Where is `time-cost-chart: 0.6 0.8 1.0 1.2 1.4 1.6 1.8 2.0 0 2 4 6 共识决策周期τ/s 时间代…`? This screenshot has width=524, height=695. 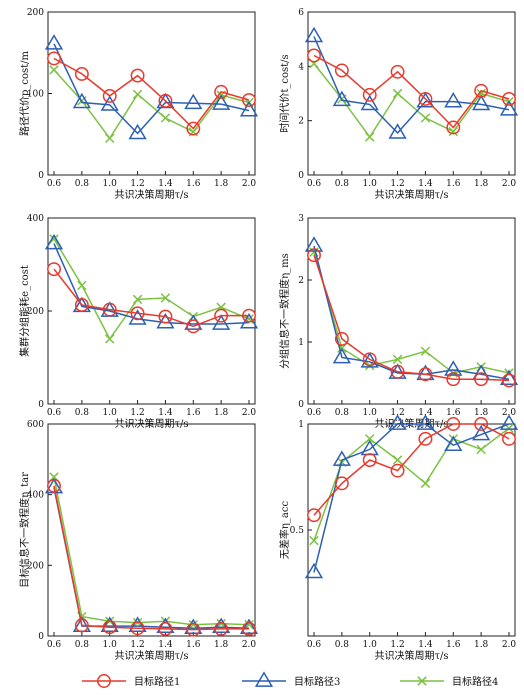
time-cost-chart: 0.6 0.8 1.0 1.2 1.4 1.6 1.8 2.0 0 2 4 6 共识决策周期τ/s 时间代… is located at coordinates (398, 104).